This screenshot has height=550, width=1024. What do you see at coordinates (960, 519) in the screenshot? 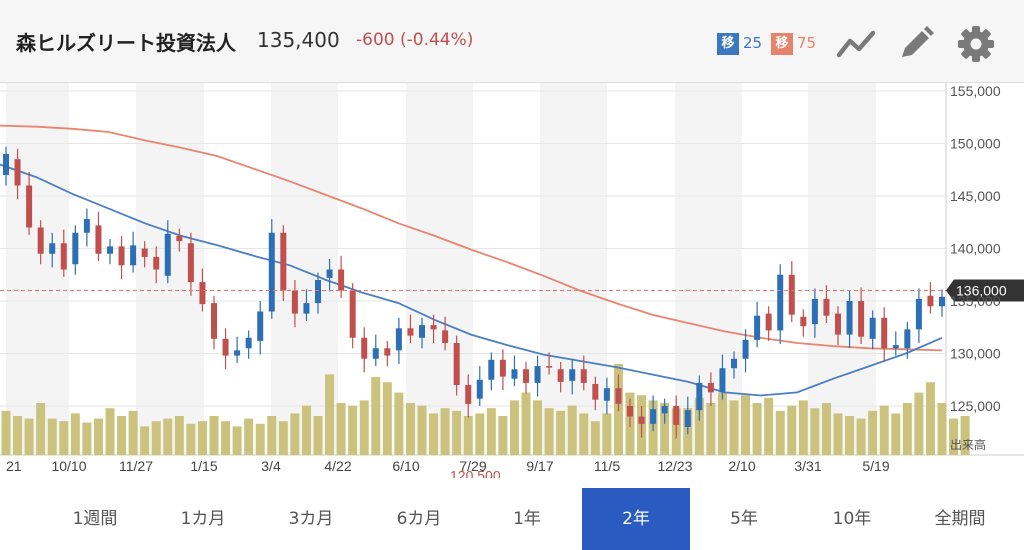
I see `period-tab-8: 全期間` at bounding box center [960, 519].